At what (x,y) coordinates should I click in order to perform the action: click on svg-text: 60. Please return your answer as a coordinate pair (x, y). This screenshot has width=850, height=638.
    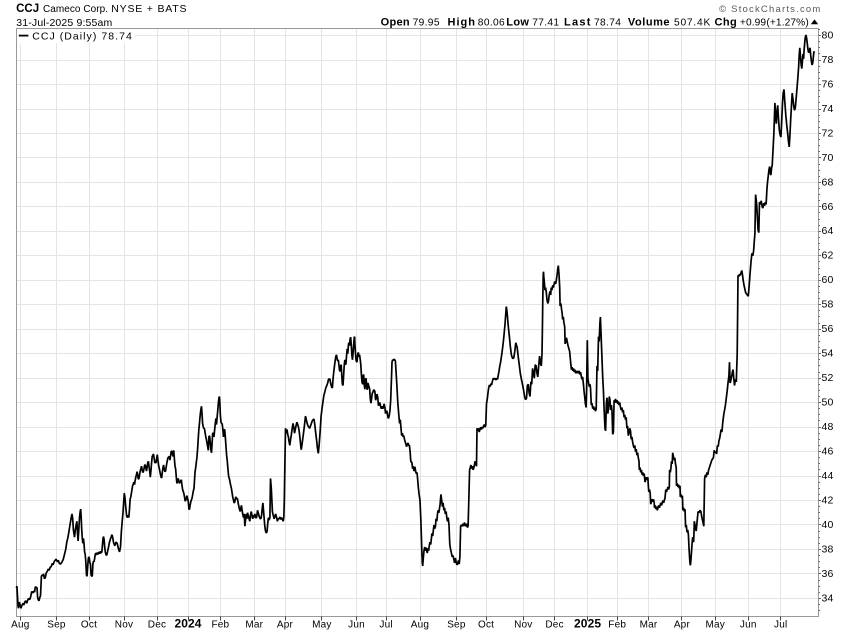
    Looking at the image, I should click on (828, 280).